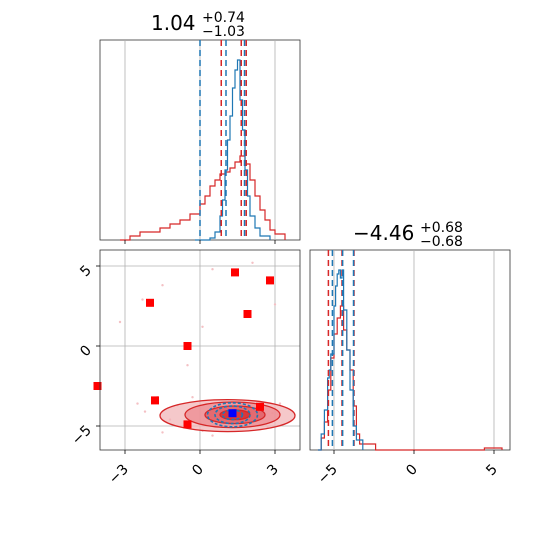 The height and width of the screenshot is (550, 550). Describe the element at coordinates (82, 436) in the screenshot. I see `scatter-ytick-label: −5` at that location.